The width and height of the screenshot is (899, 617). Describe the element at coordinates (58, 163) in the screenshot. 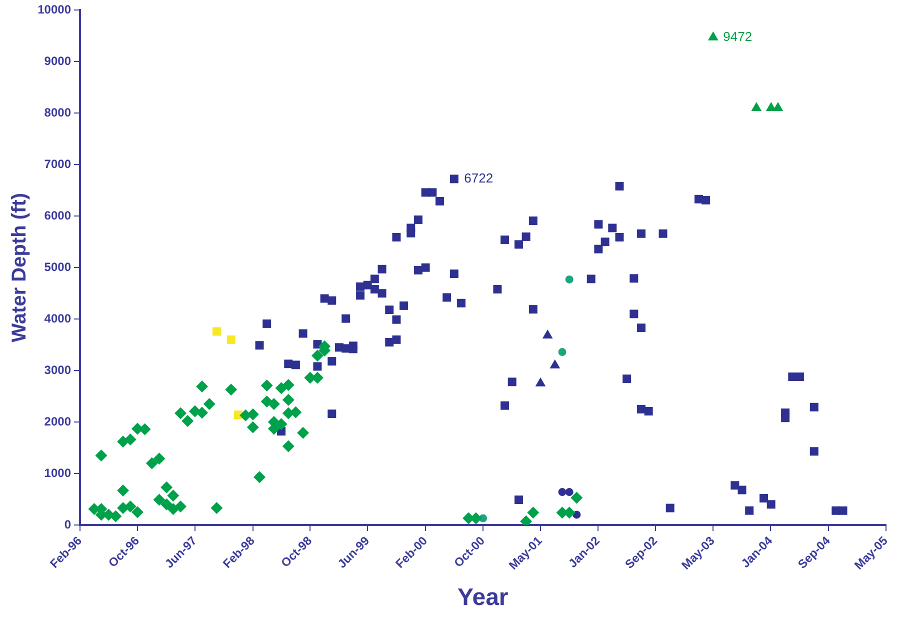

I see `y-tick-label: 7000` at that location.